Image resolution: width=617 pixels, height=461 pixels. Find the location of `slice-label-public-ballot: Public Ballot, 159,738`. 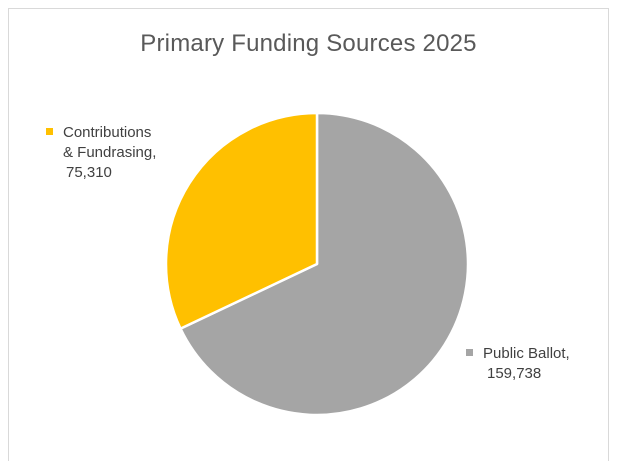

slice-label-public-ballot: Public Ballot, 159,738 is located at coordinates (536, 364).